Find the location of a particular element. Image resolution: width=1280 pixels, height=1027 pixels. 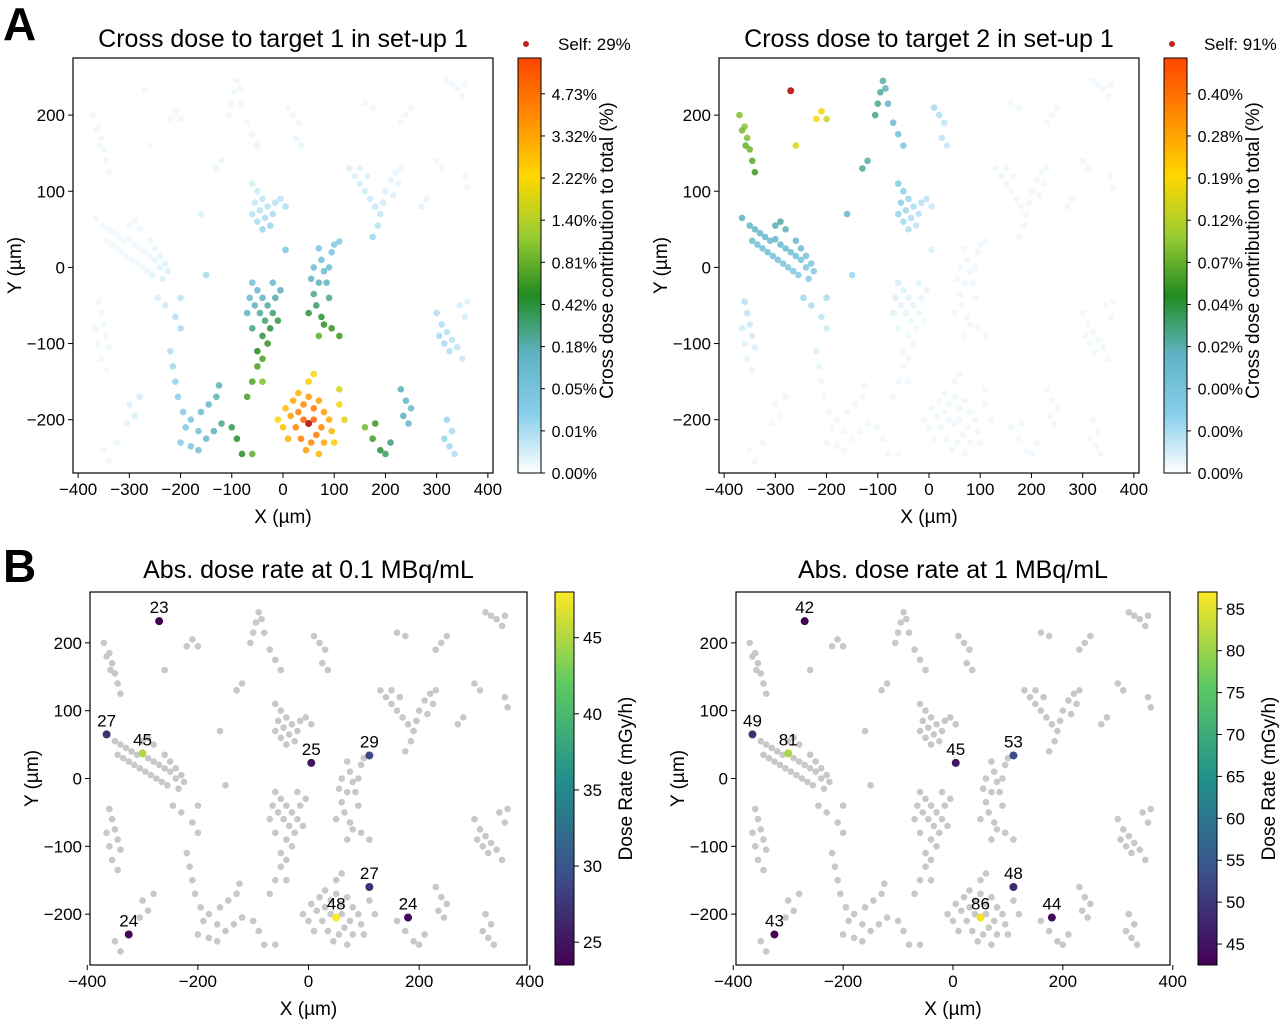

x-tick-label: −300 is located at coordinates (775, 489).